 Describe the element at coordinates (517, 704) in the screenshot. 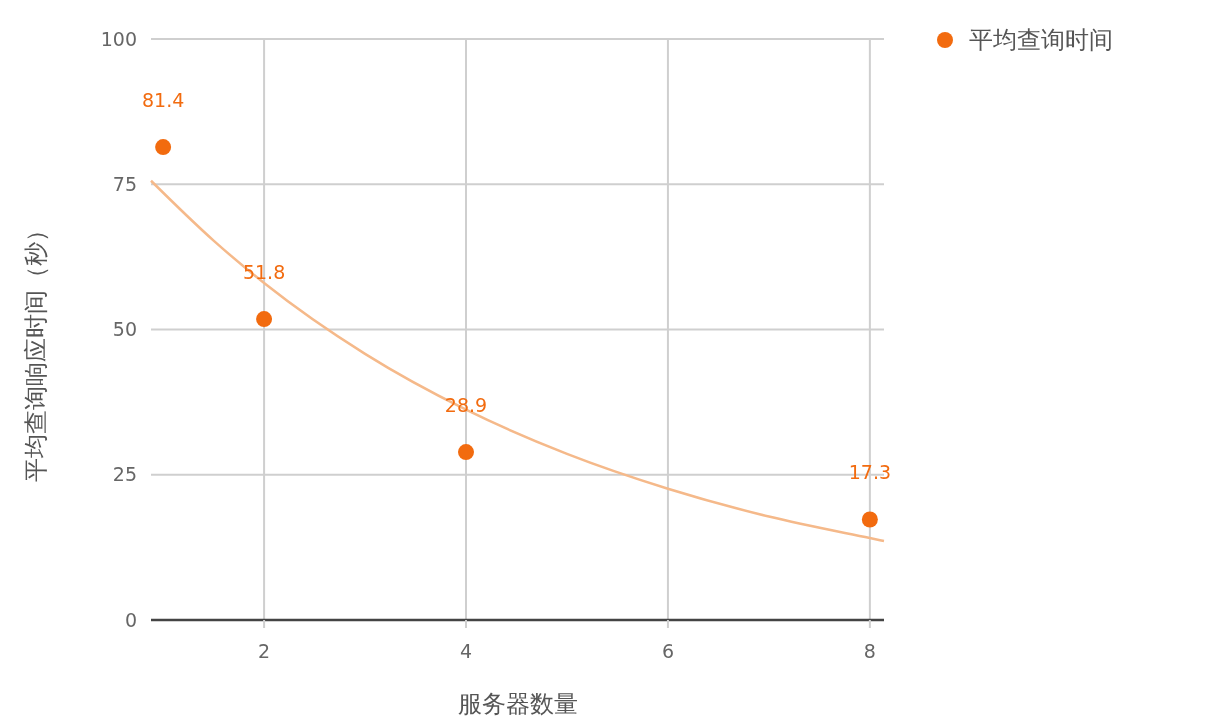

I see `x-axis-title: 服务器数量` at that location.